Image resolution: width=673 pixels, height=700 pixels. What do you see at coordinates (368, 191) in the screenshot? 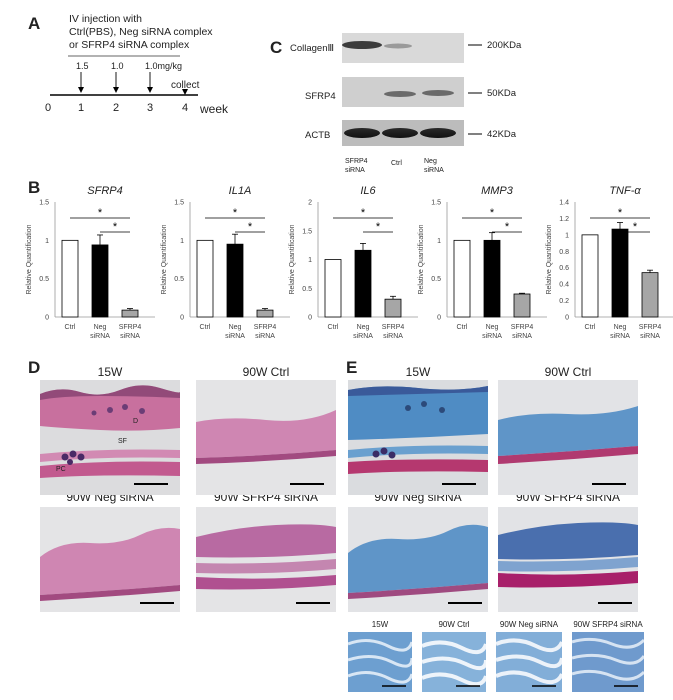
I see `chart-title: IL6` at bounding box center [368, 191].